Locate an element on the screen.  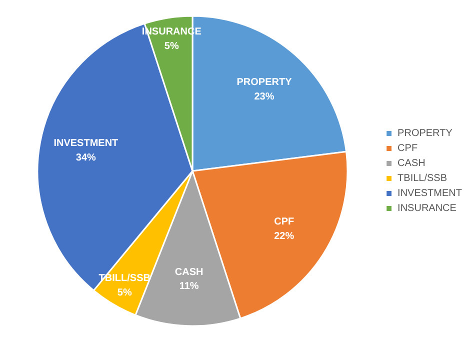
data-label: 11% is located at coordinates (189, 286).